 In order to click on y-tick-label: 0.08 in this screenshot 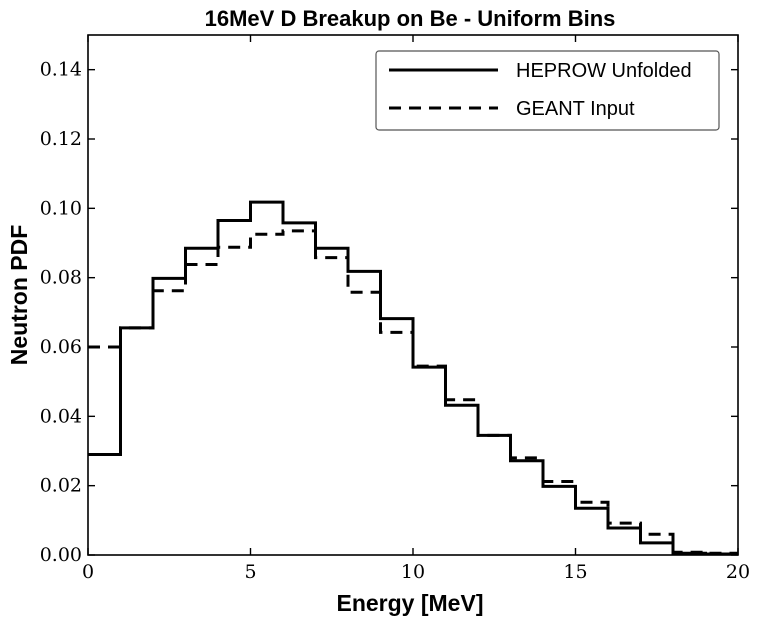, I will do `click(61, 278)`.